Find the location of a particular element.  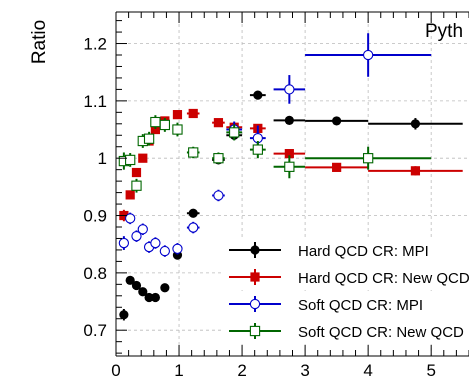

x-tick-label: 0 is located at coordinates (115, 370).